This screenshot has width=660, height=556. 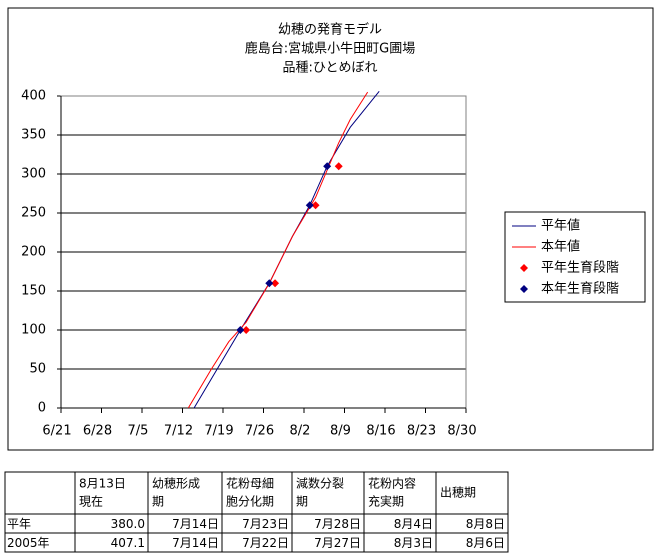 What do you see at coordinates (28, 543) in the screenshot?
I see `table-cell: 2005年` at bounding box center [28, 543].